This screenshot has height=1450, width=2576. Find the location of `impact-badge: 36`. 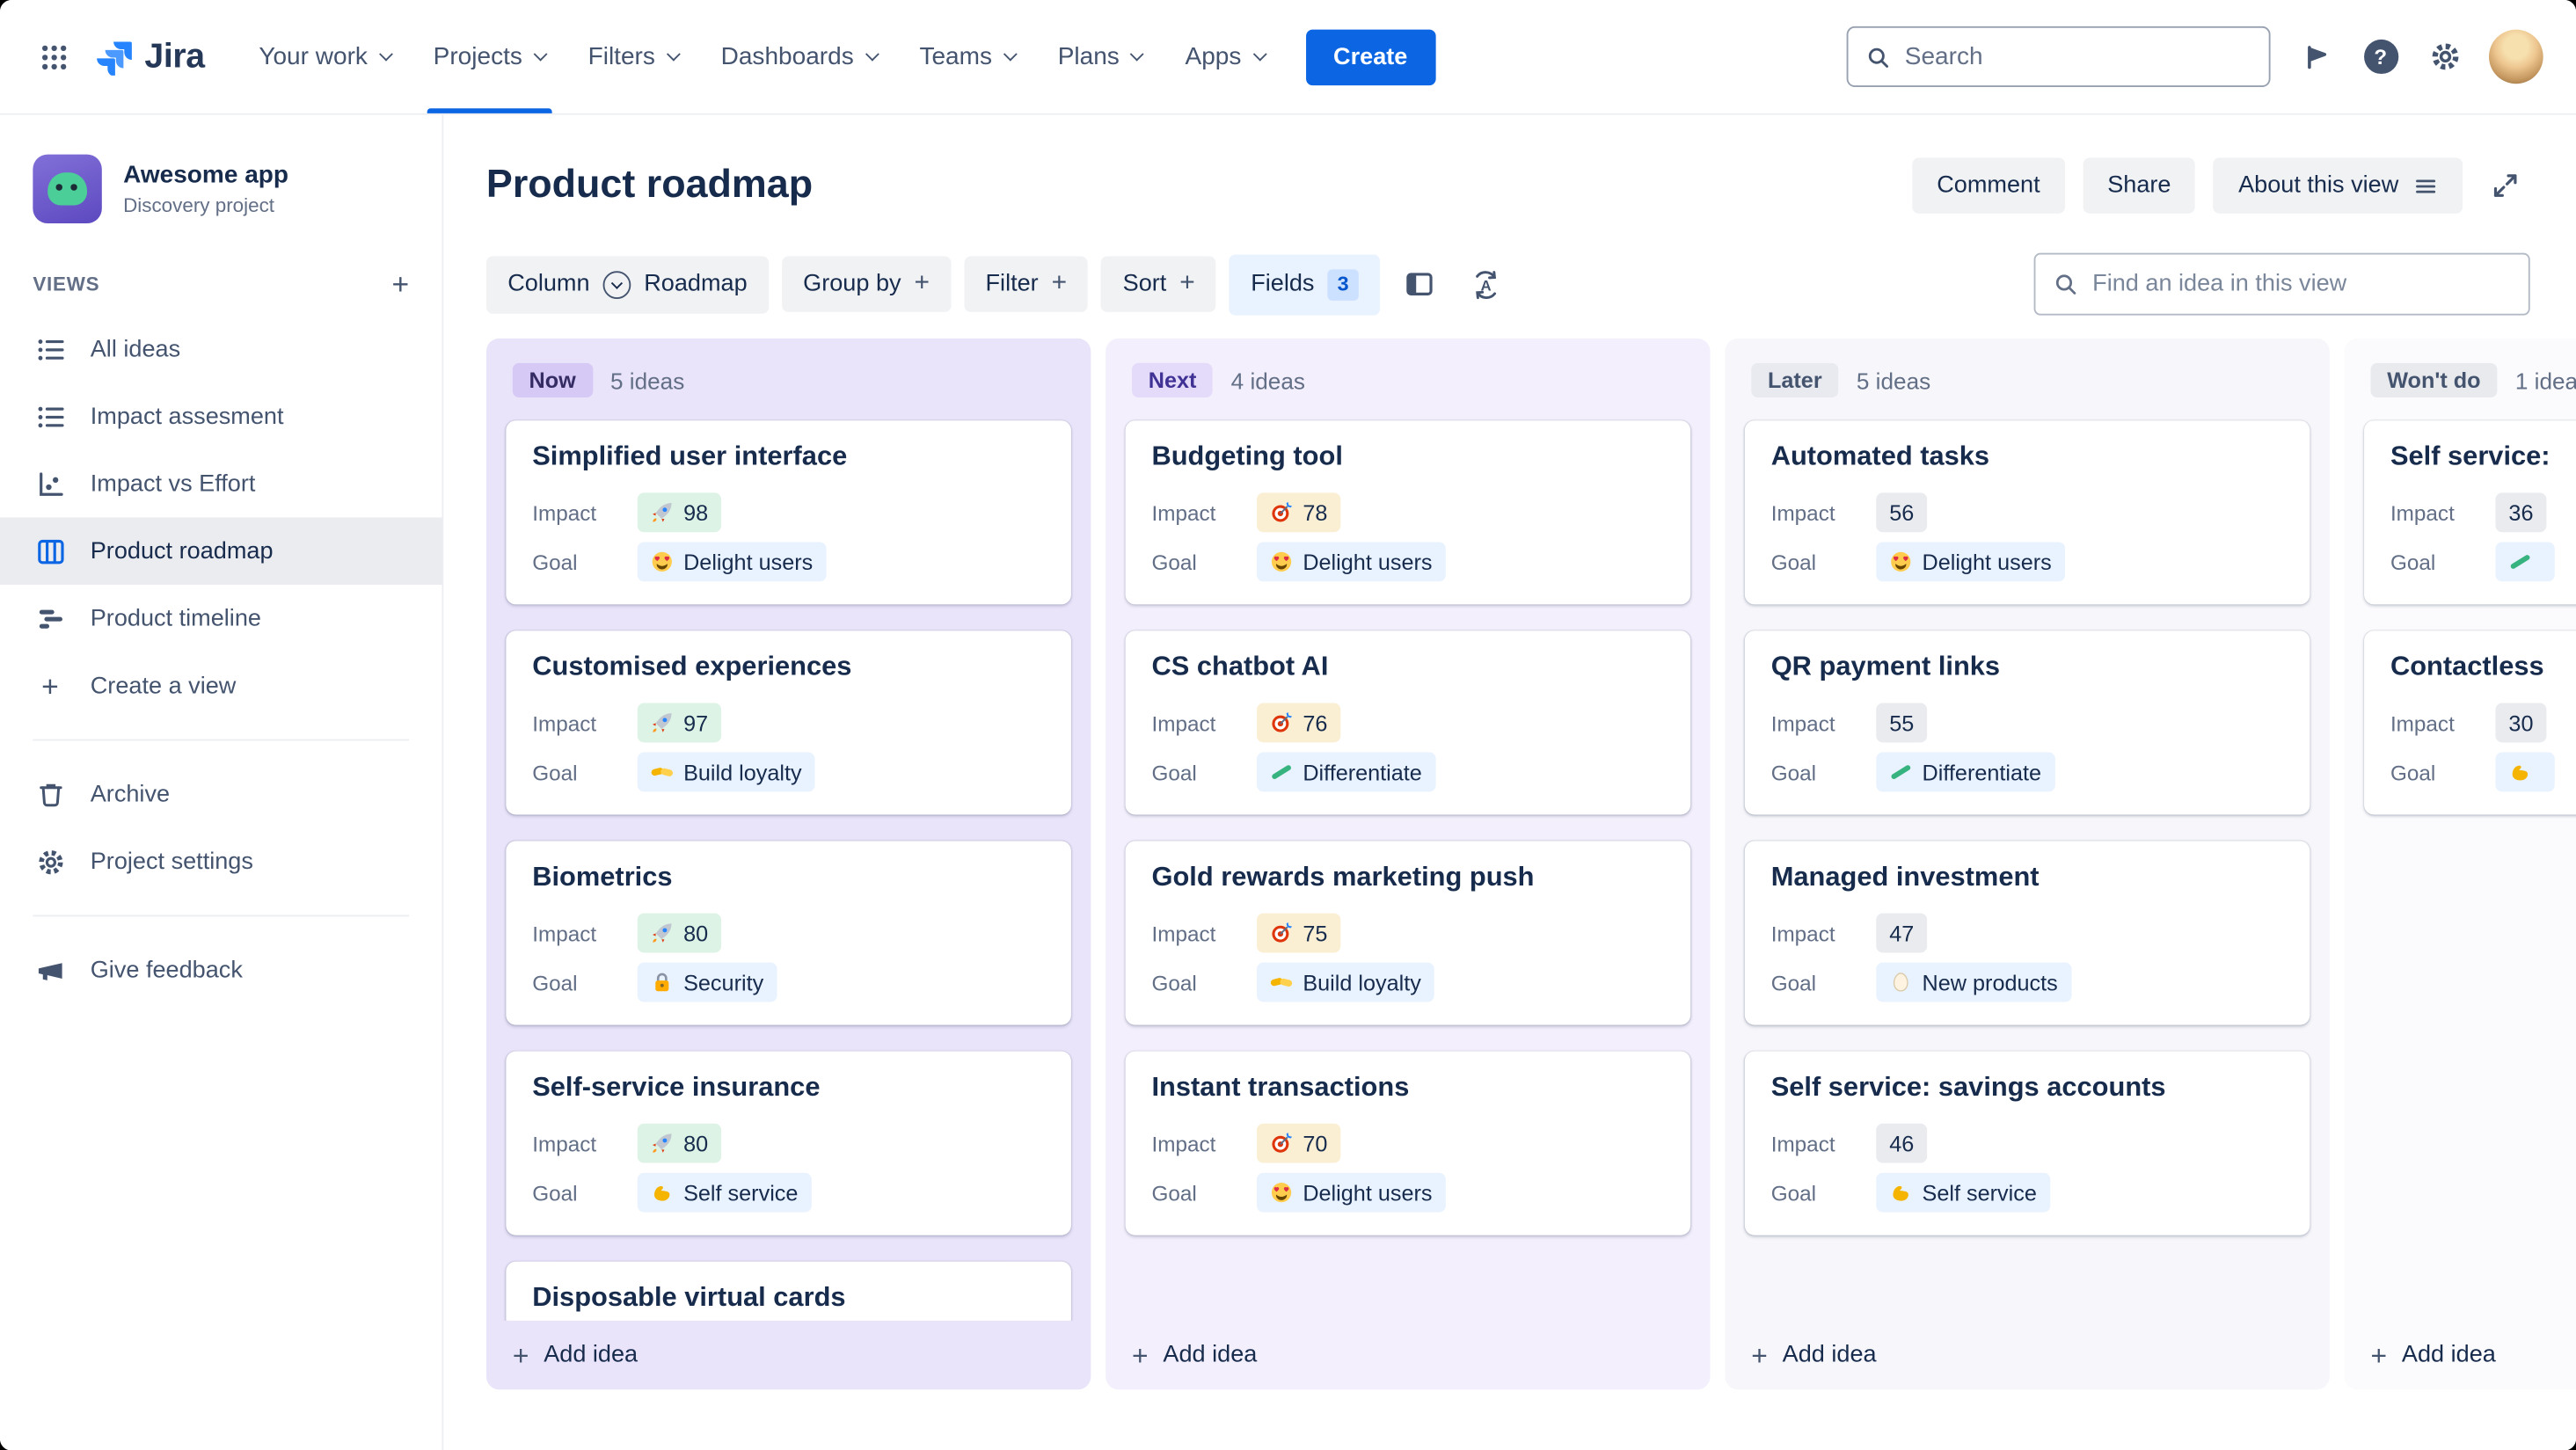

impact-badge: 36 is located at coordinates (2521, 512).